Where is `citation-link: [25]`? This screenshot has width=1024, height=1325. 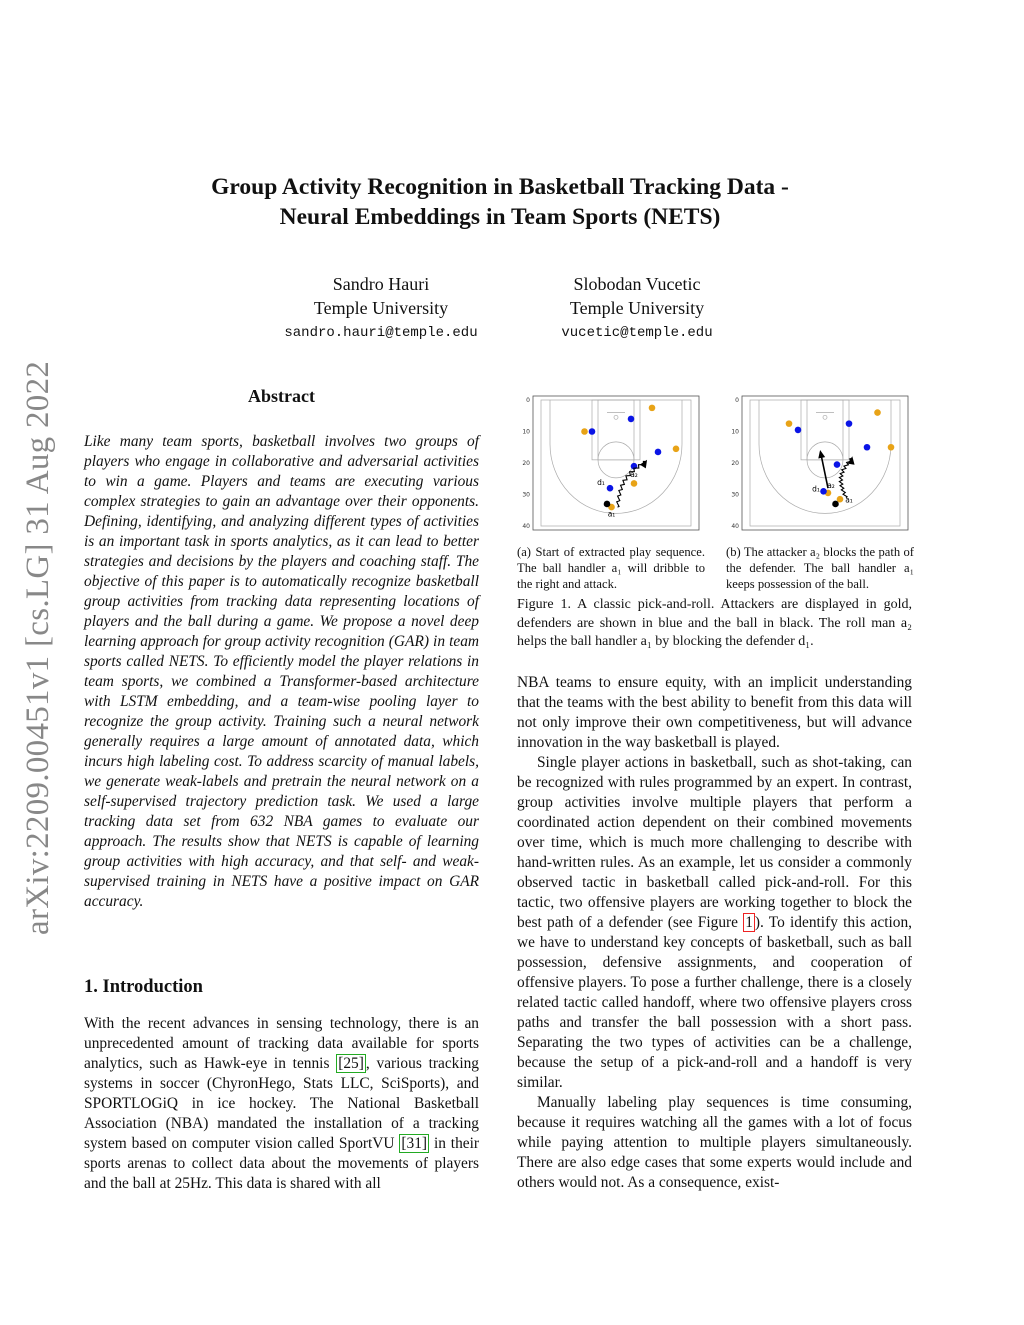
citation-link: [25] is located at coordinates (351, 1063).